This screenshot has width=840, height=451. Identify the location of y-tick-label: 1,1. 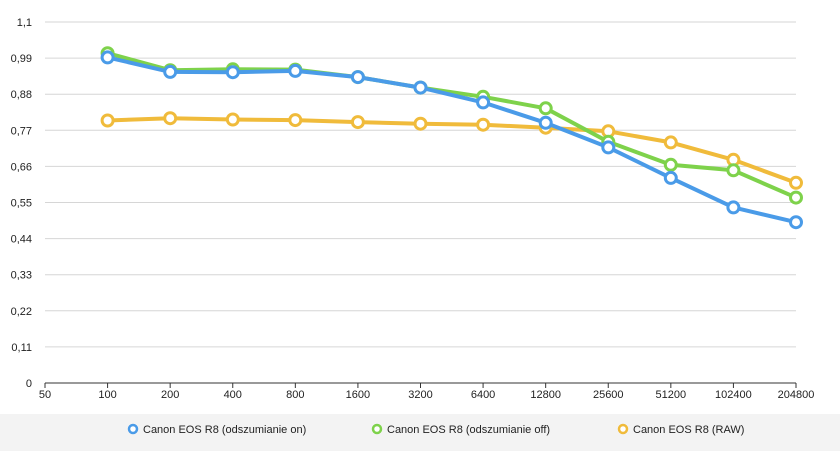
(24, 23).